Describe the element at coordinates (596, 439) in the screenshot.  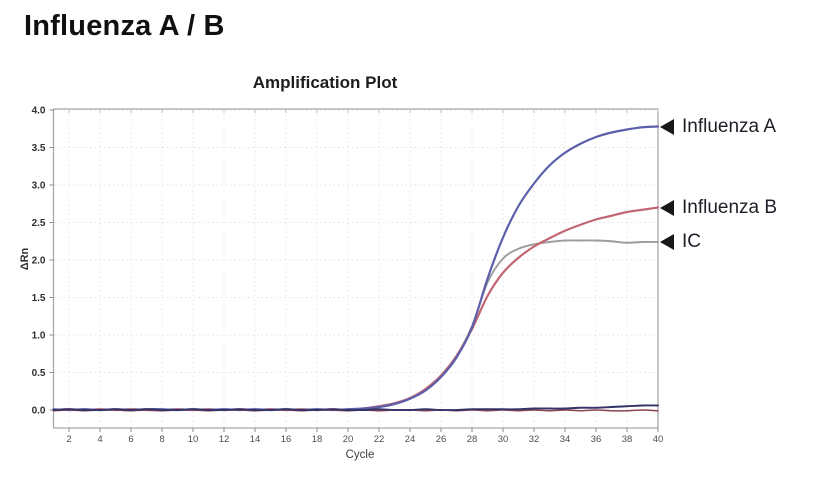
I see `x-tick-label: 36` at that location.